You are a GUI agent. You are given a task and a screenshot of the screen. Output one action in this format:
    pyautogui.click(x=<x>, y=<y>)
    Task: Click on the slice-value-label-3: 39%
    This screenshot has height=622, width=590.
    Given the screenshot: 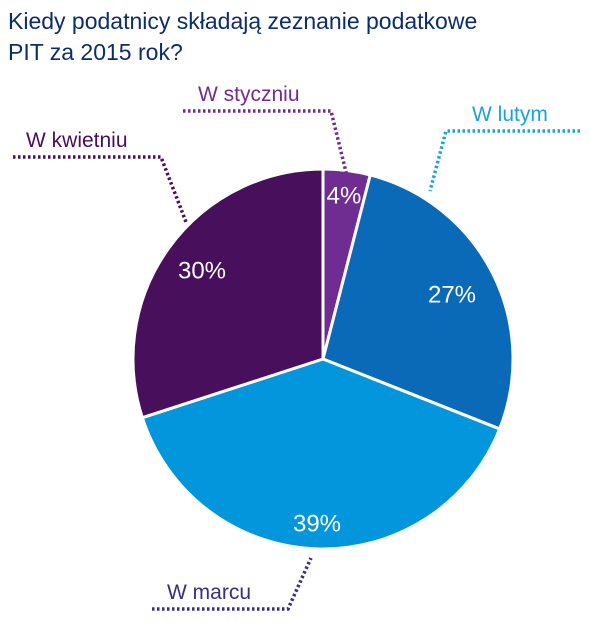 What is the action you would take?
    pyautogui.click(x=317, y=523)
    